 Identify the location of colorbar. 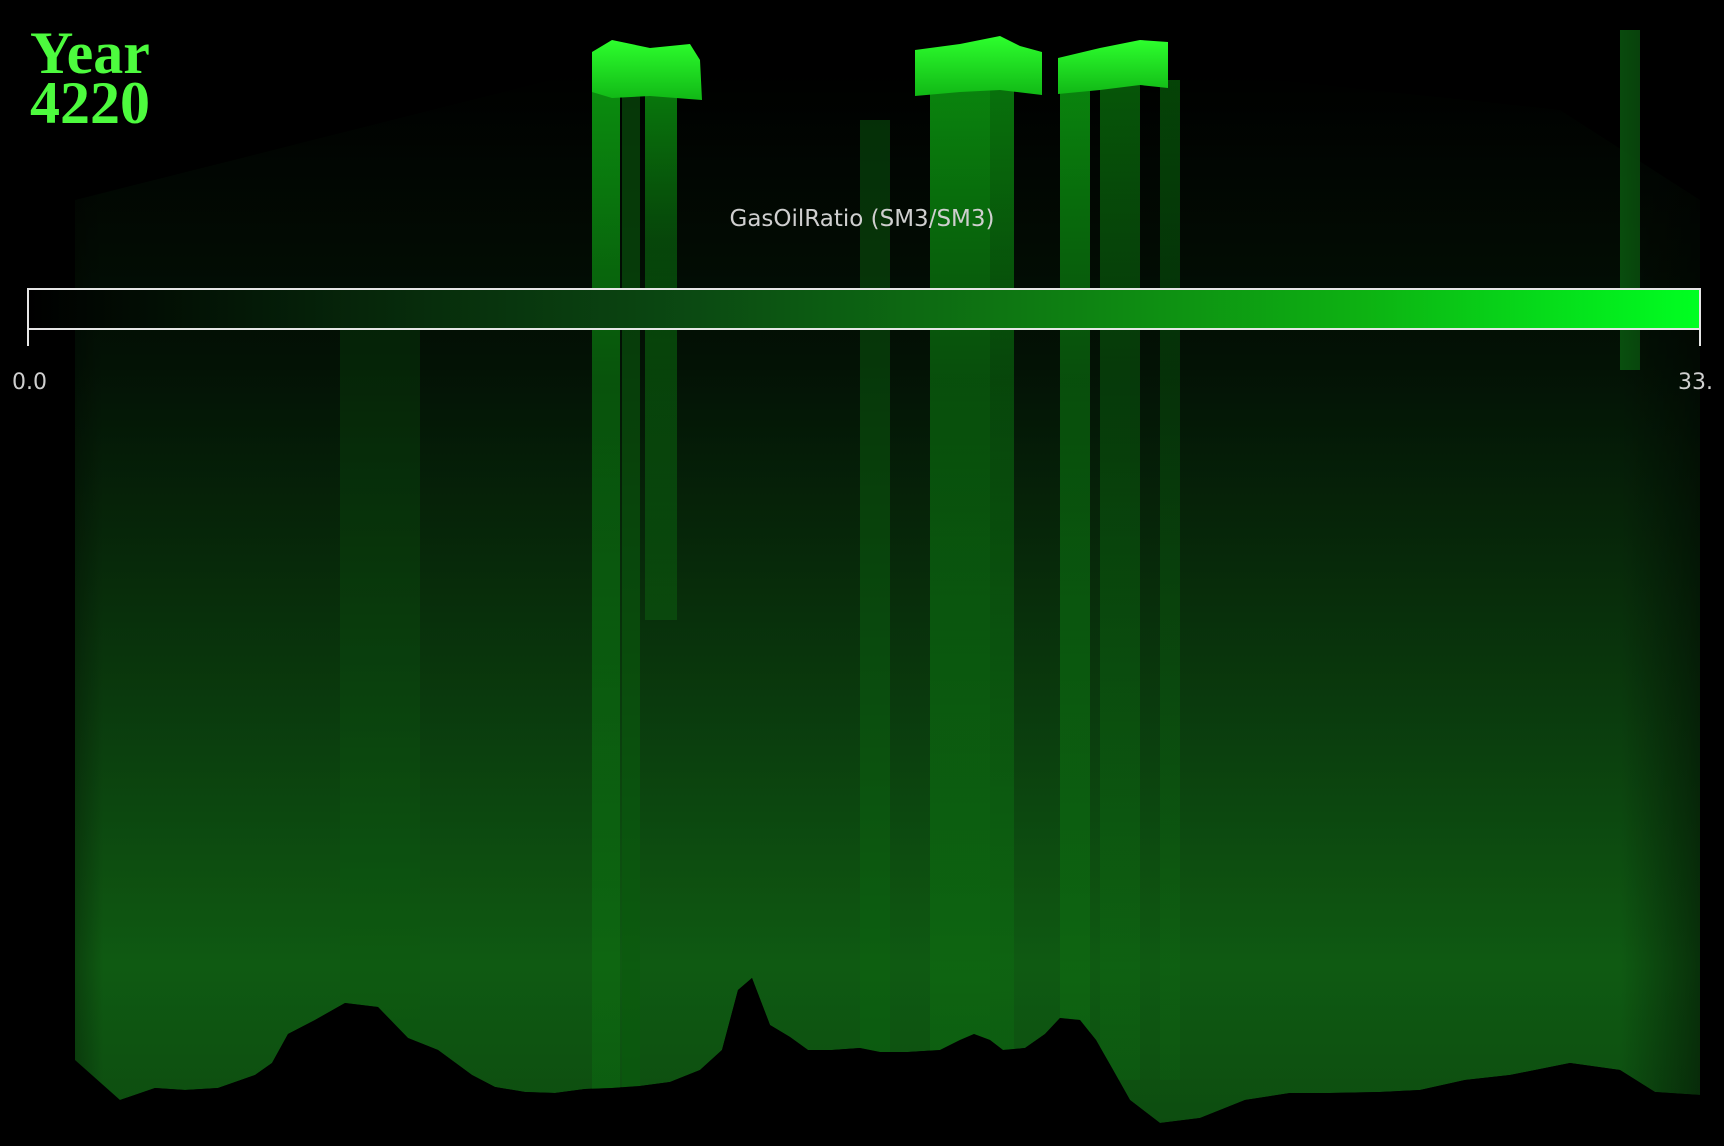
(864, 309).